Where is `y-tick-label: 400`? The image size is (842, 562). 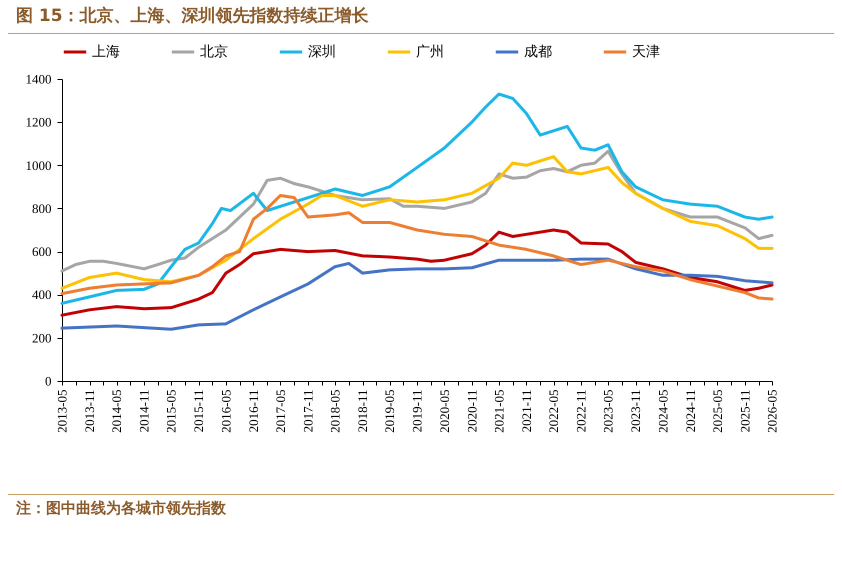
y-tick-label: 400 is located at coordinates (42, 294).